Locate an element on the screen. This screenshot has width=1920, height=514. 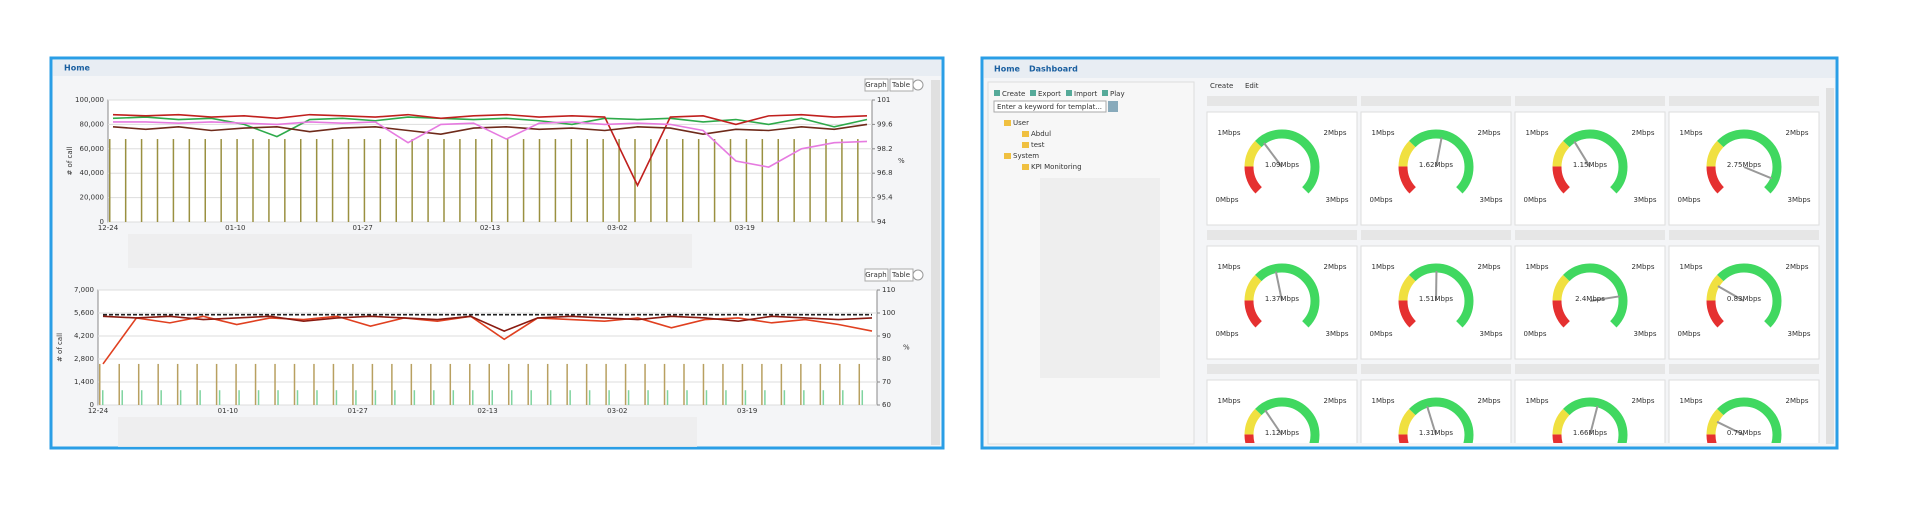
gauge-value: 1.31Mbps is located at coordinates (1436, 433).